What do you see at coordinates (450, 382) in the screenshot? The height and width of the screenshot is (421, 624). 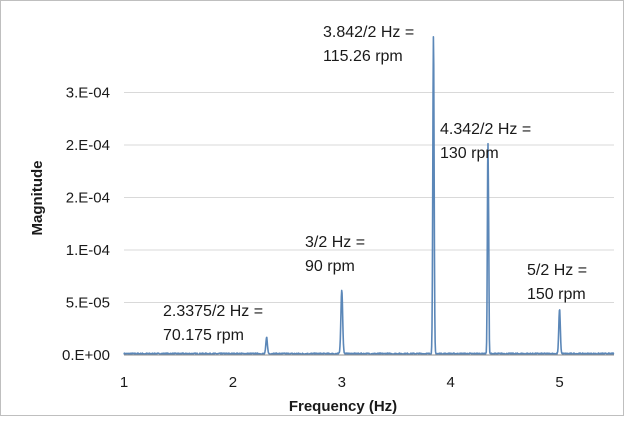 I see `x-tick-label: 4` at bounding box center [450, 382].